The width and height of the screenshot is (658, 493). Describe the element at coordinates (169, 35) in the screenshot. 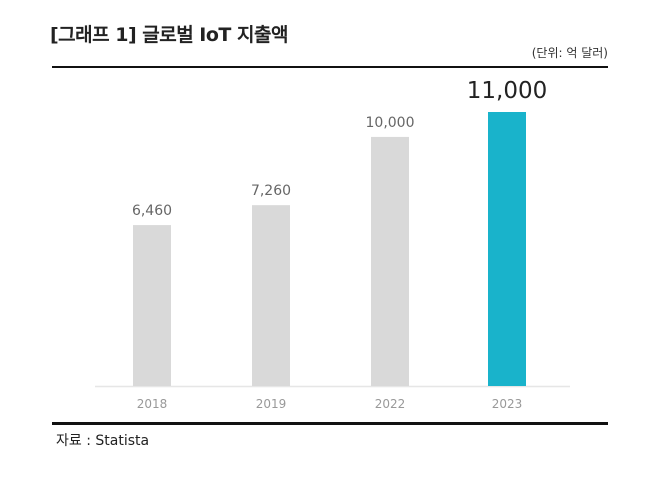

I see `chart-title: [그래프 1] 글로벌 IoT 지출액` at that location.